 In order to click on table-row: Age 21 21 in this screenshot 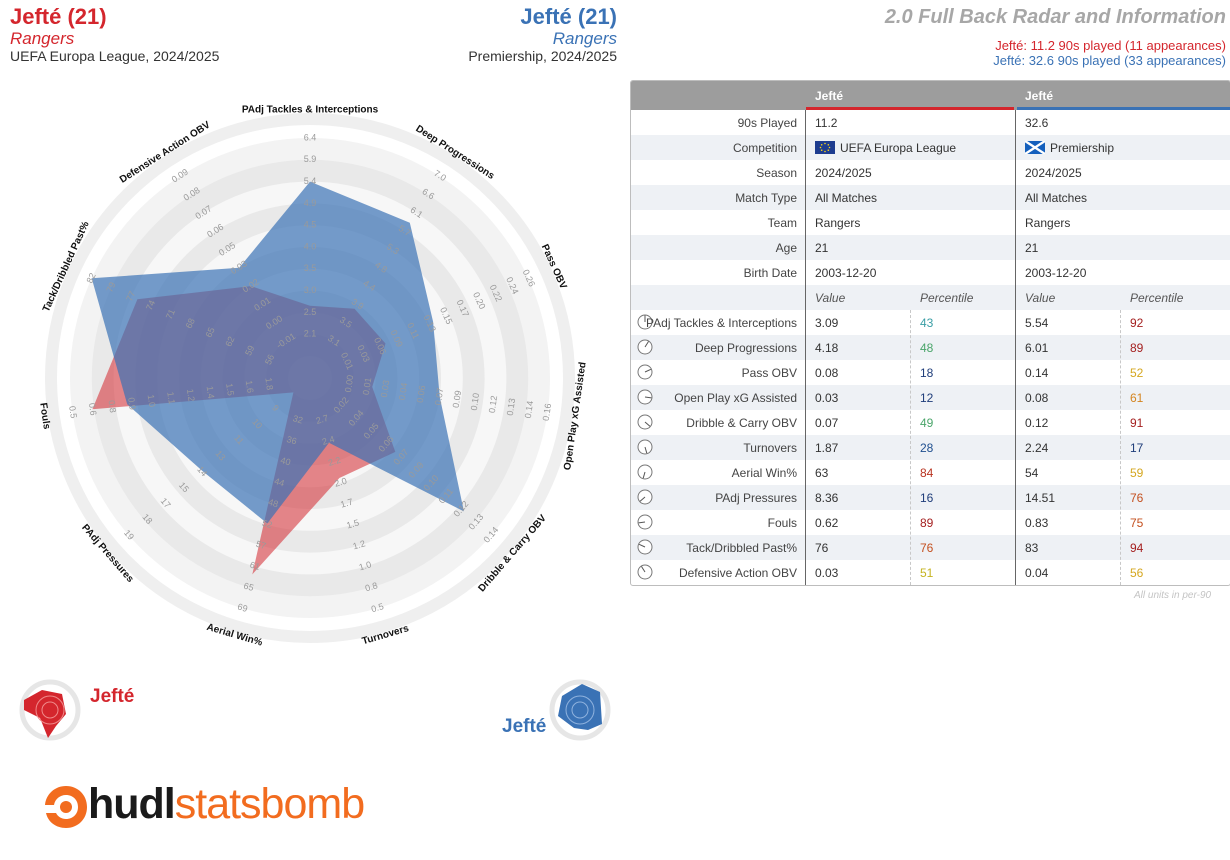, I will do `click(930, 247)`.